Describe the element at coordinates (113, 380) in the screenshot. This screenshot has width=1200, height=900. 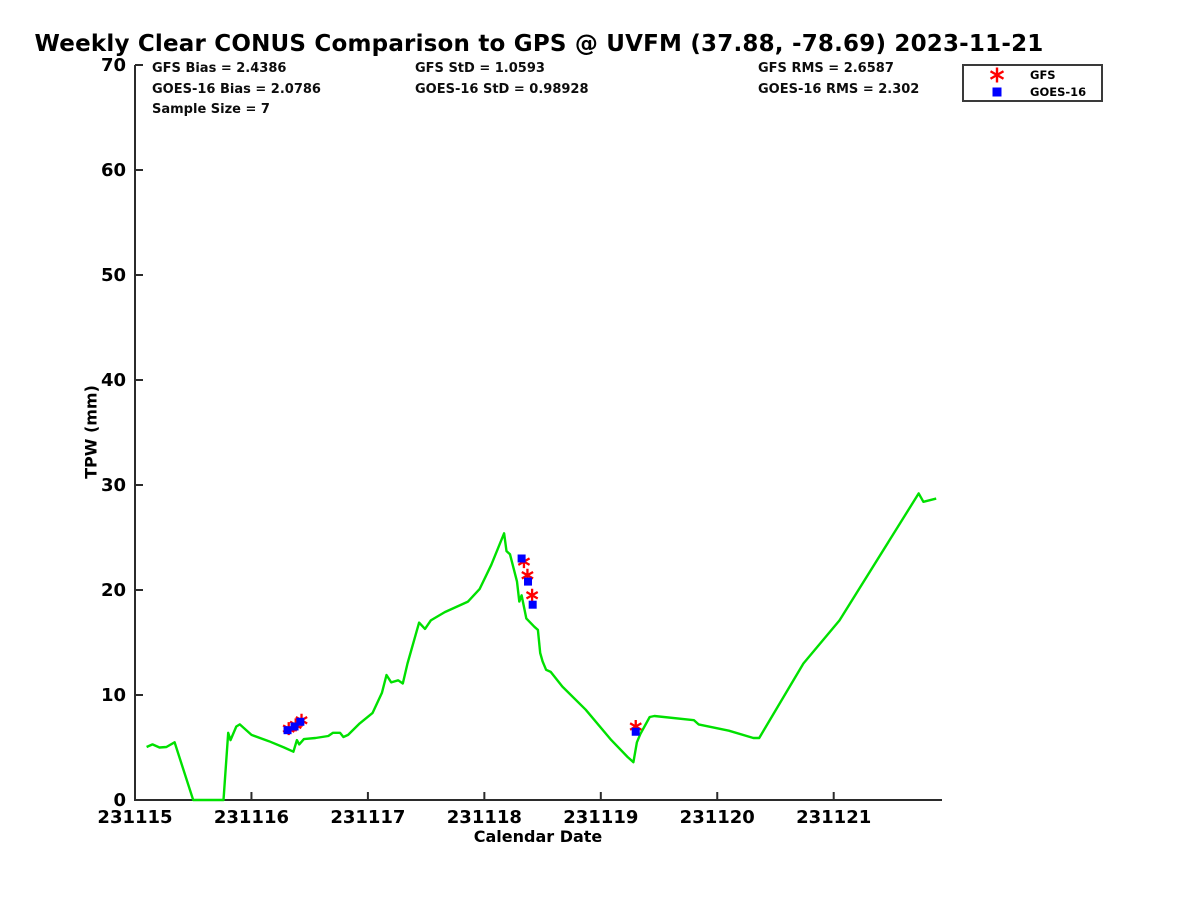
I see `y-tick-label: 40` at that location.